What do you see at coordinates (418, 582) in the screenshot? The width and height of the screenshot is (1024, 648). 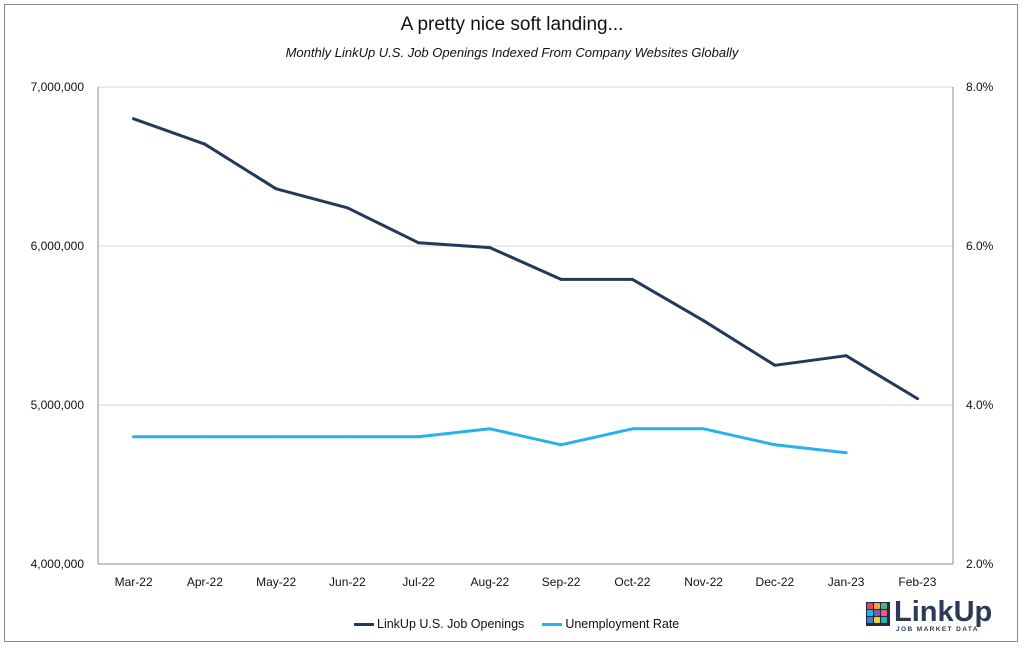 I see `x-tick-label: Jul-22` at bounding box center [418, 582].